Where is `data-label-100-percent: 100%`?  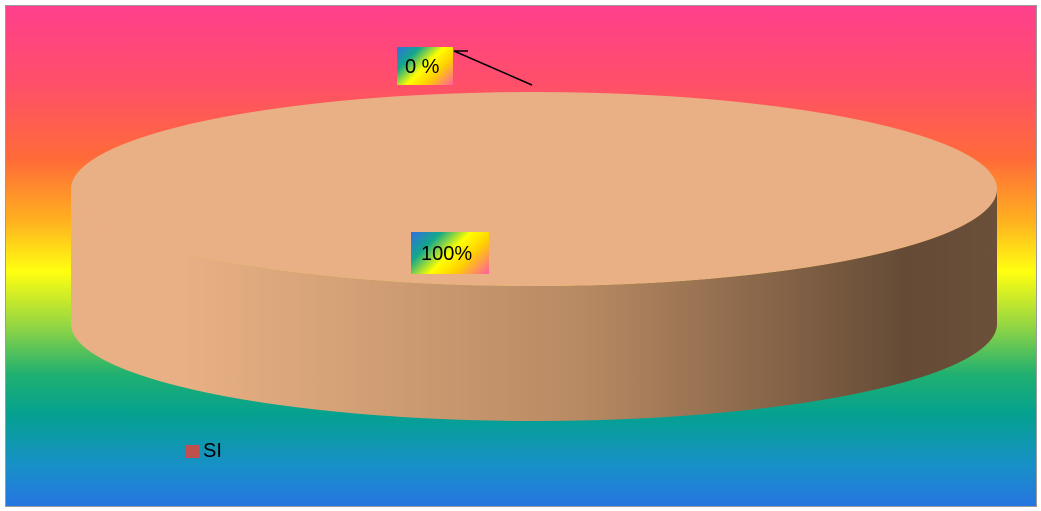 data-label-100-percent: 100% is located at coordinates (450, 253).